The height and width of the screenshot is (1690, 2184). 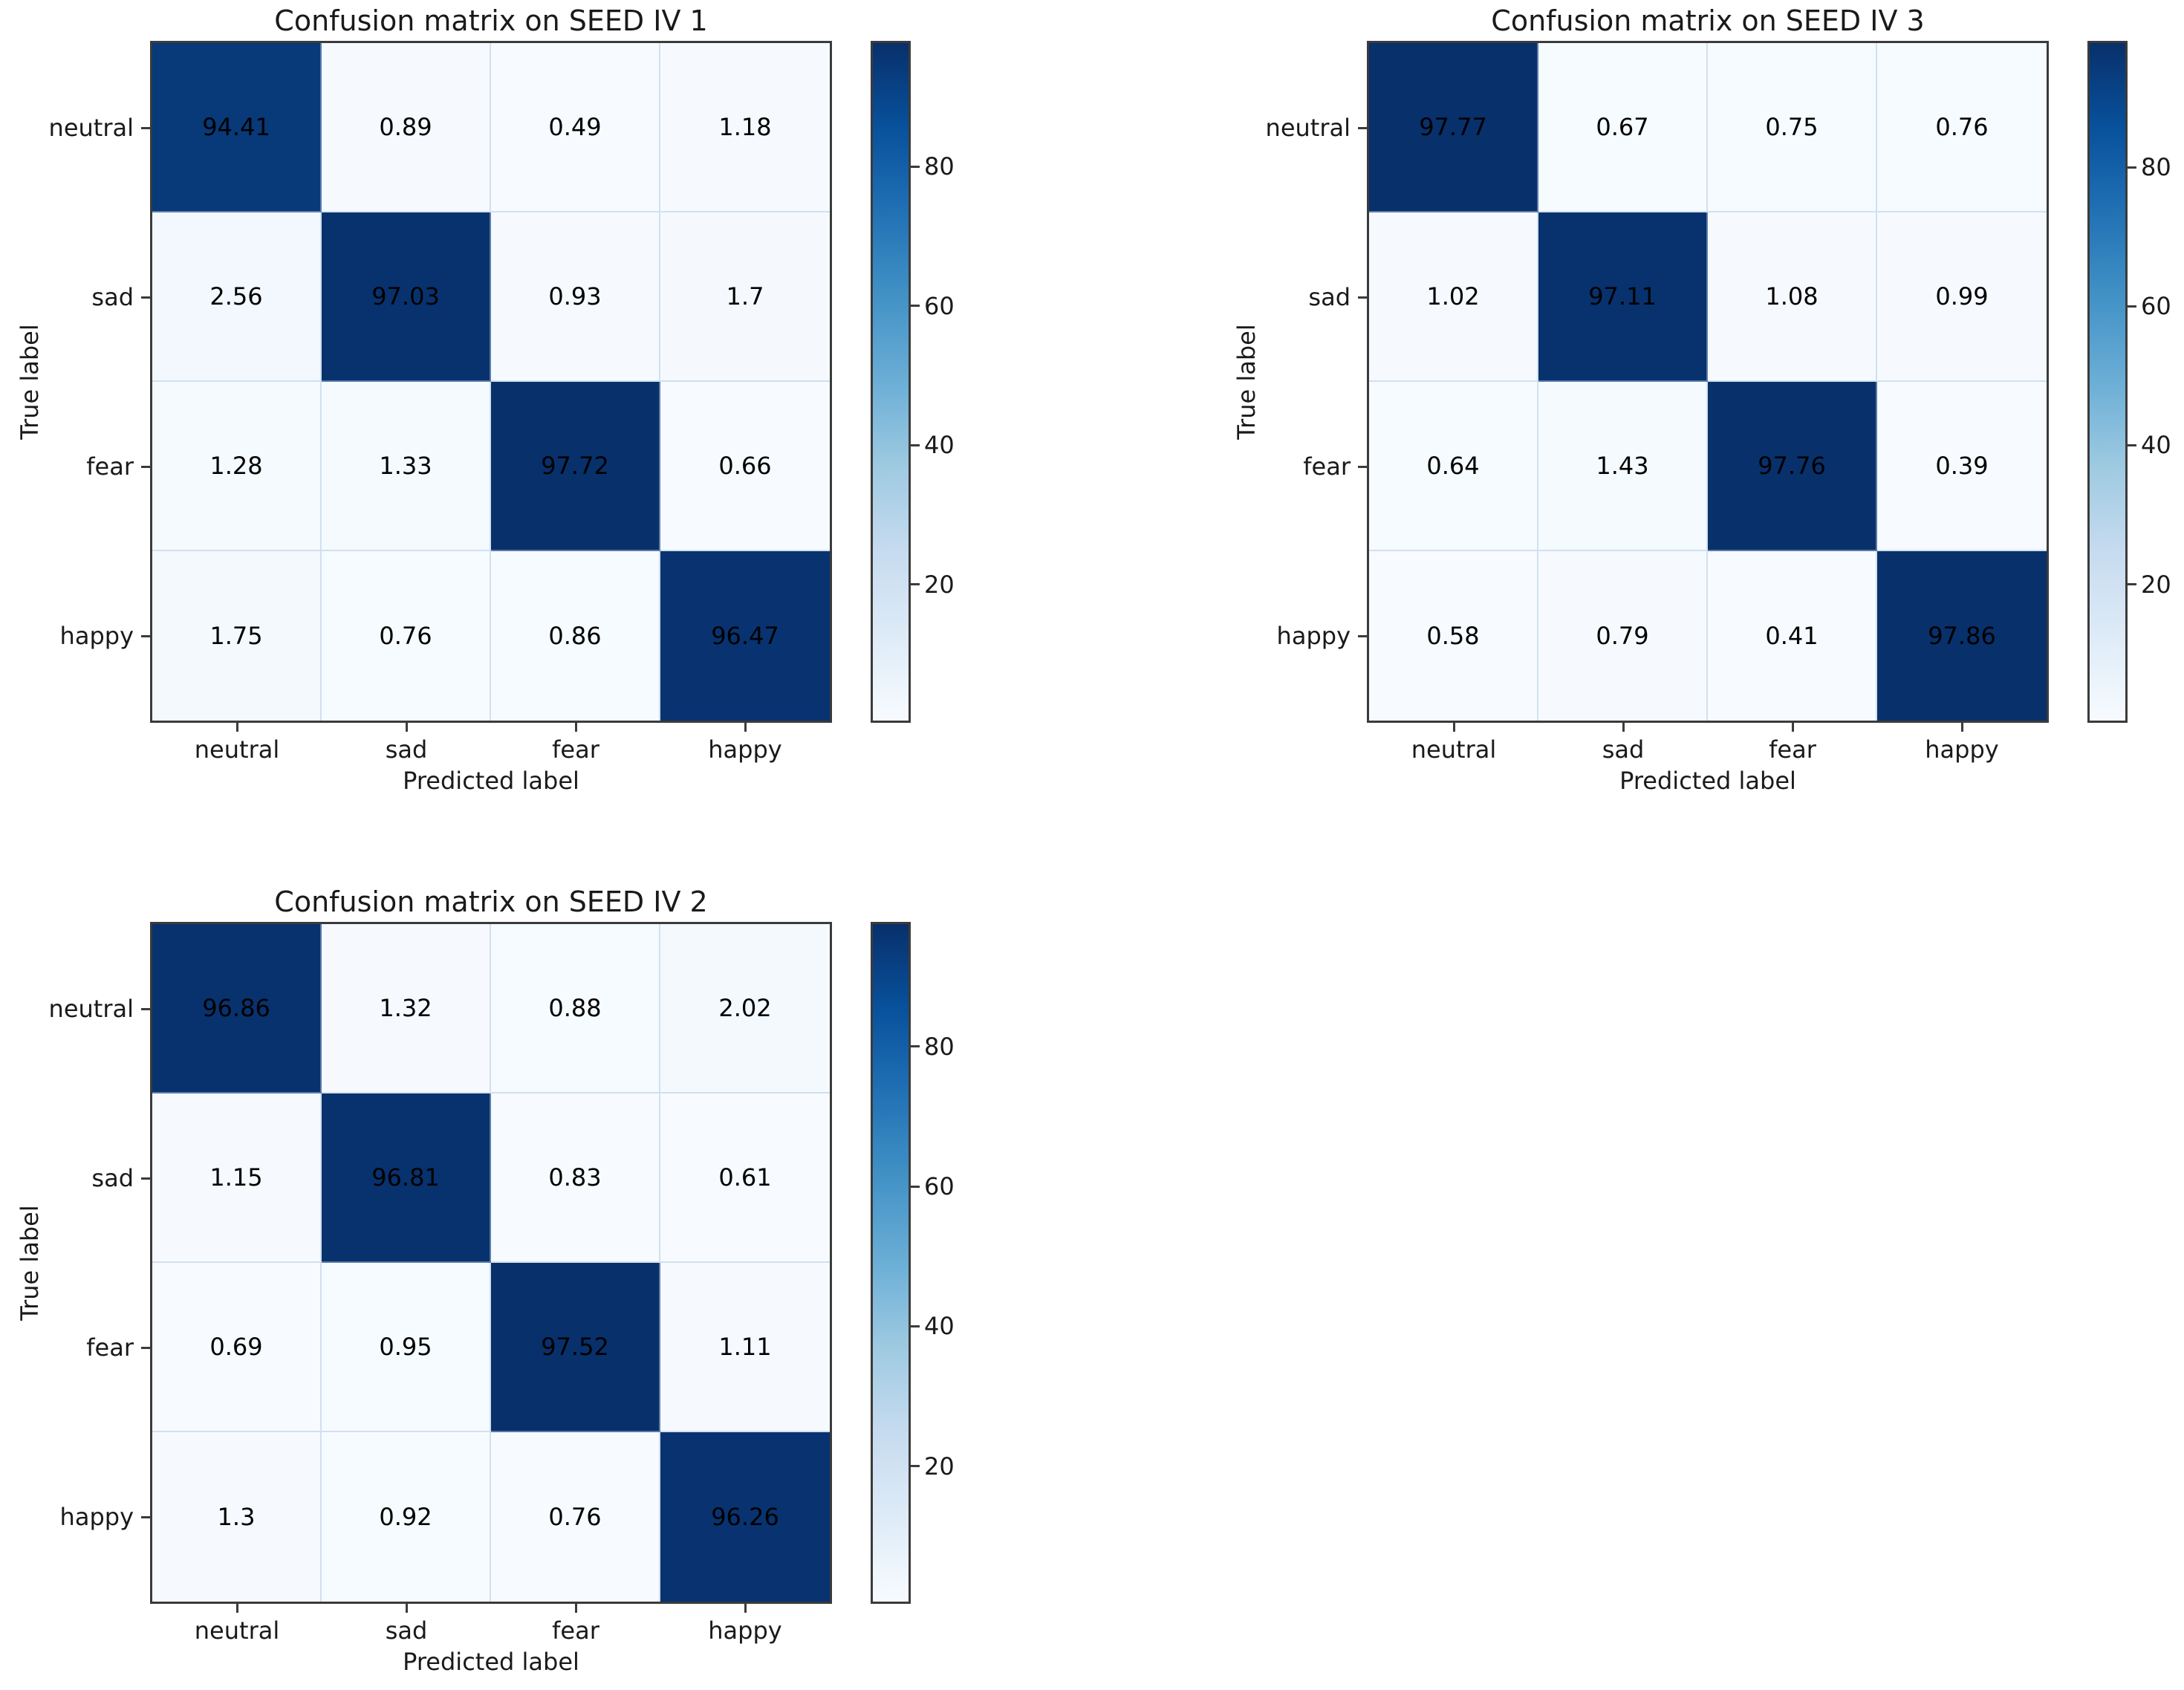 I want to click on matrix-cell: 97.76, so click(x=1793, y=467).